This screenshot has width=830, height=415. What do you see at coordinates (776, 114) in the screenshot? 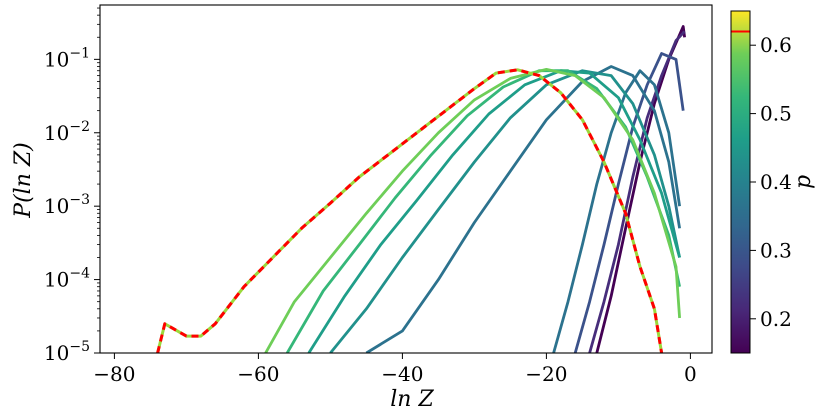
I see `colorbar-tick-label: 0.5` at bounding box center [776, 114].